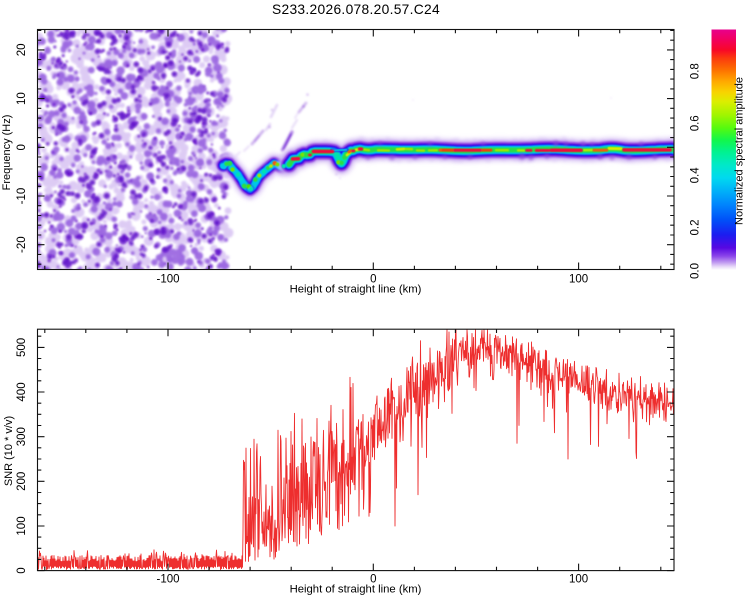  I want to click on svg-text: 300, so click(22, 436).